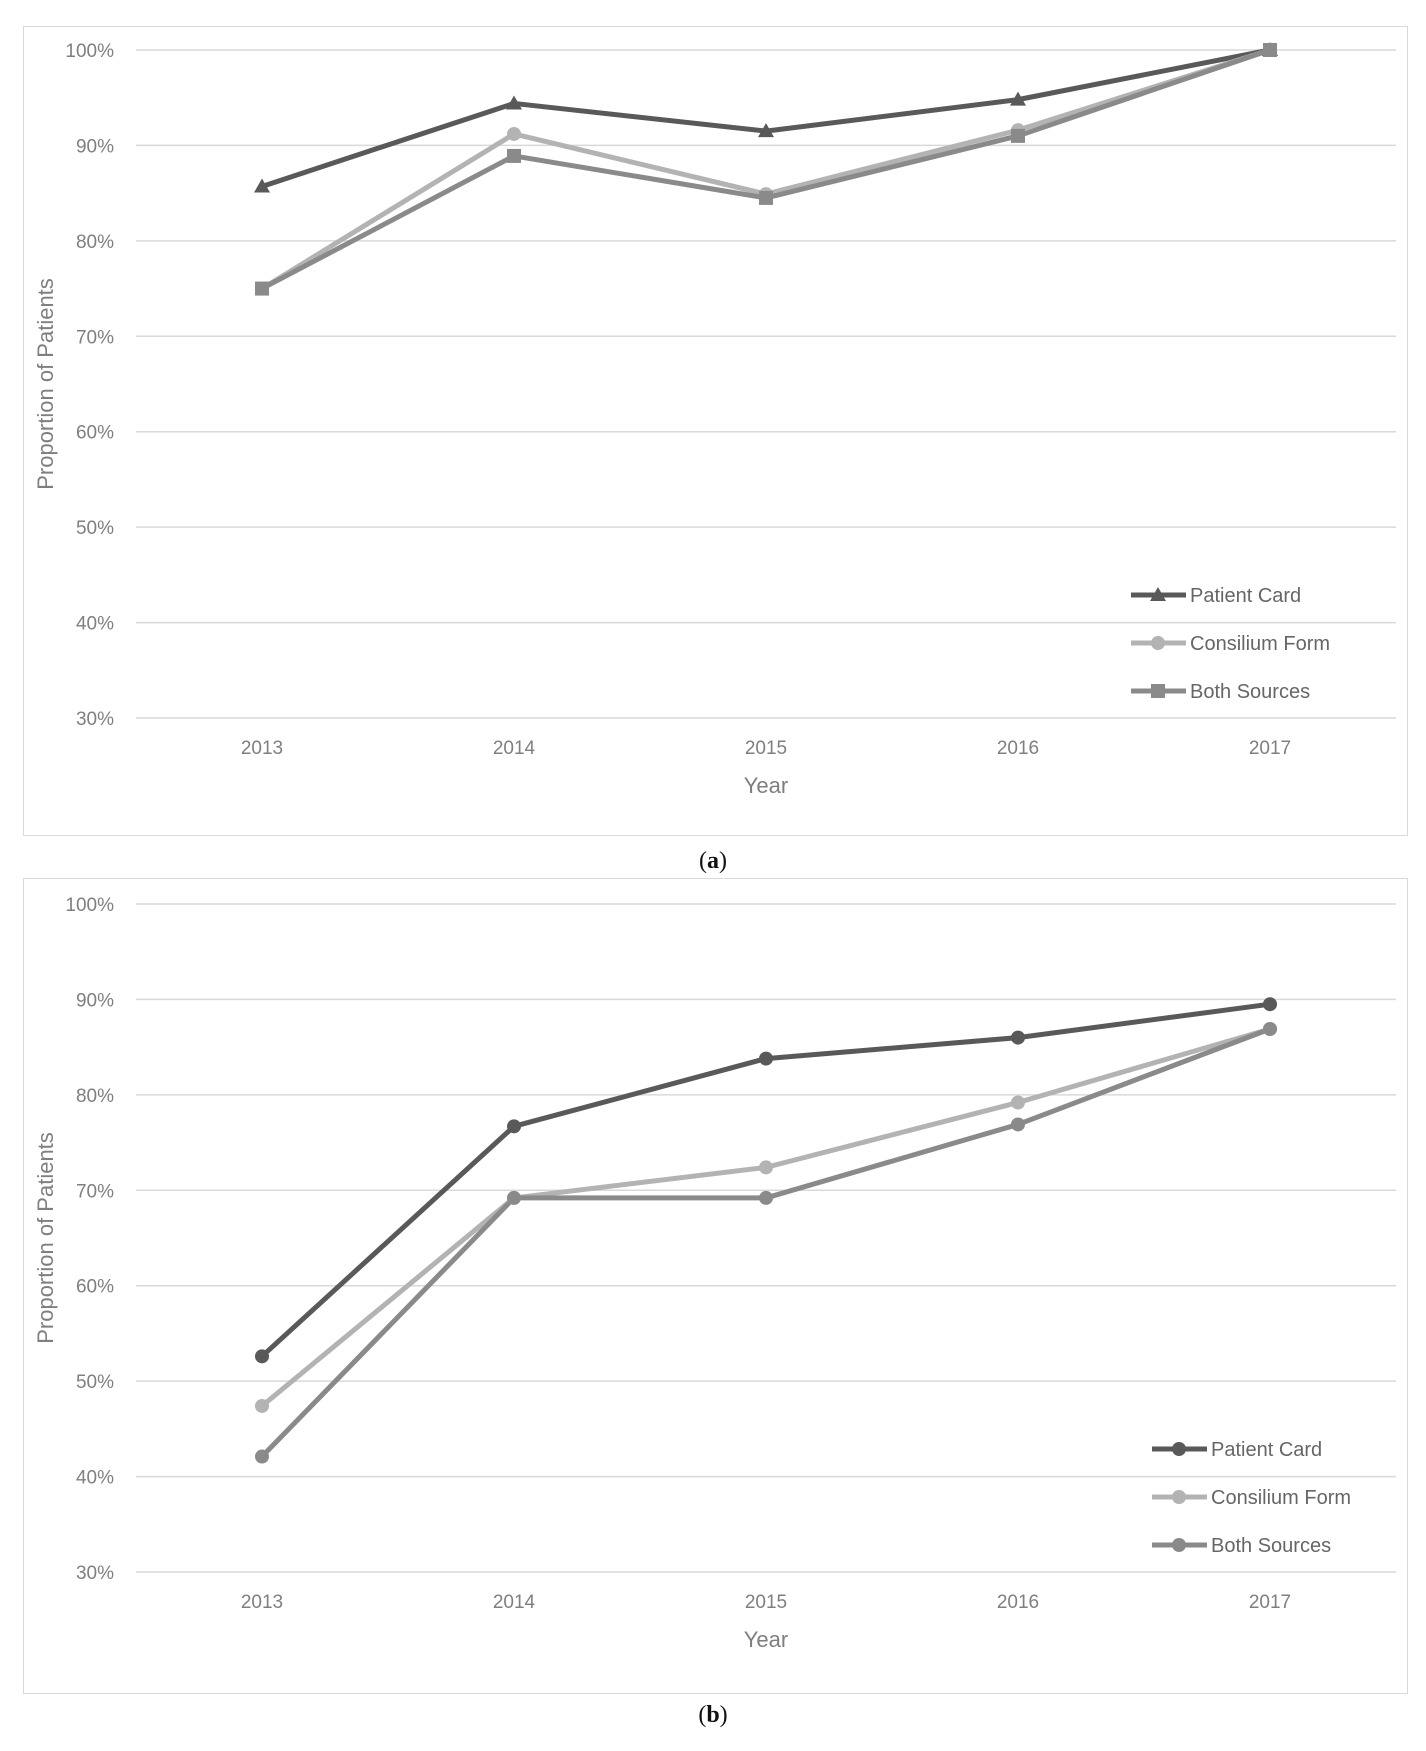 The image size is (1426, 1751). Describe the element at coordinates (514, 1197) in the screenshot. I see `data-point-b-both-sources-2014` at that location.